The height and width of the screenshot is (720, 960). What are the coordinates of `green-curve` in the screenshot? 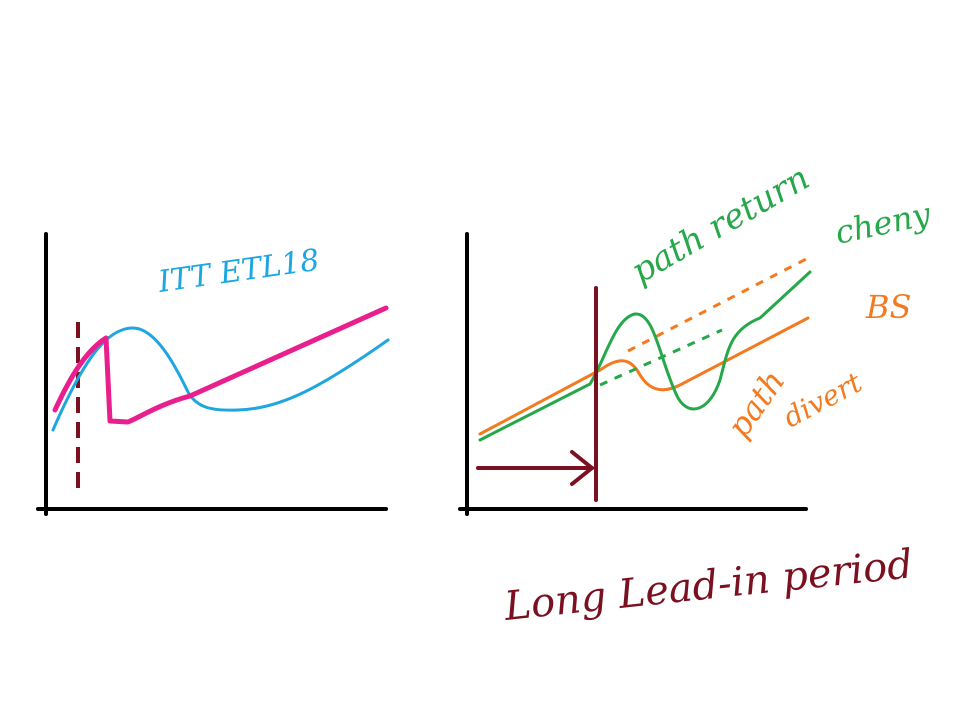 It's located at (645, 356).